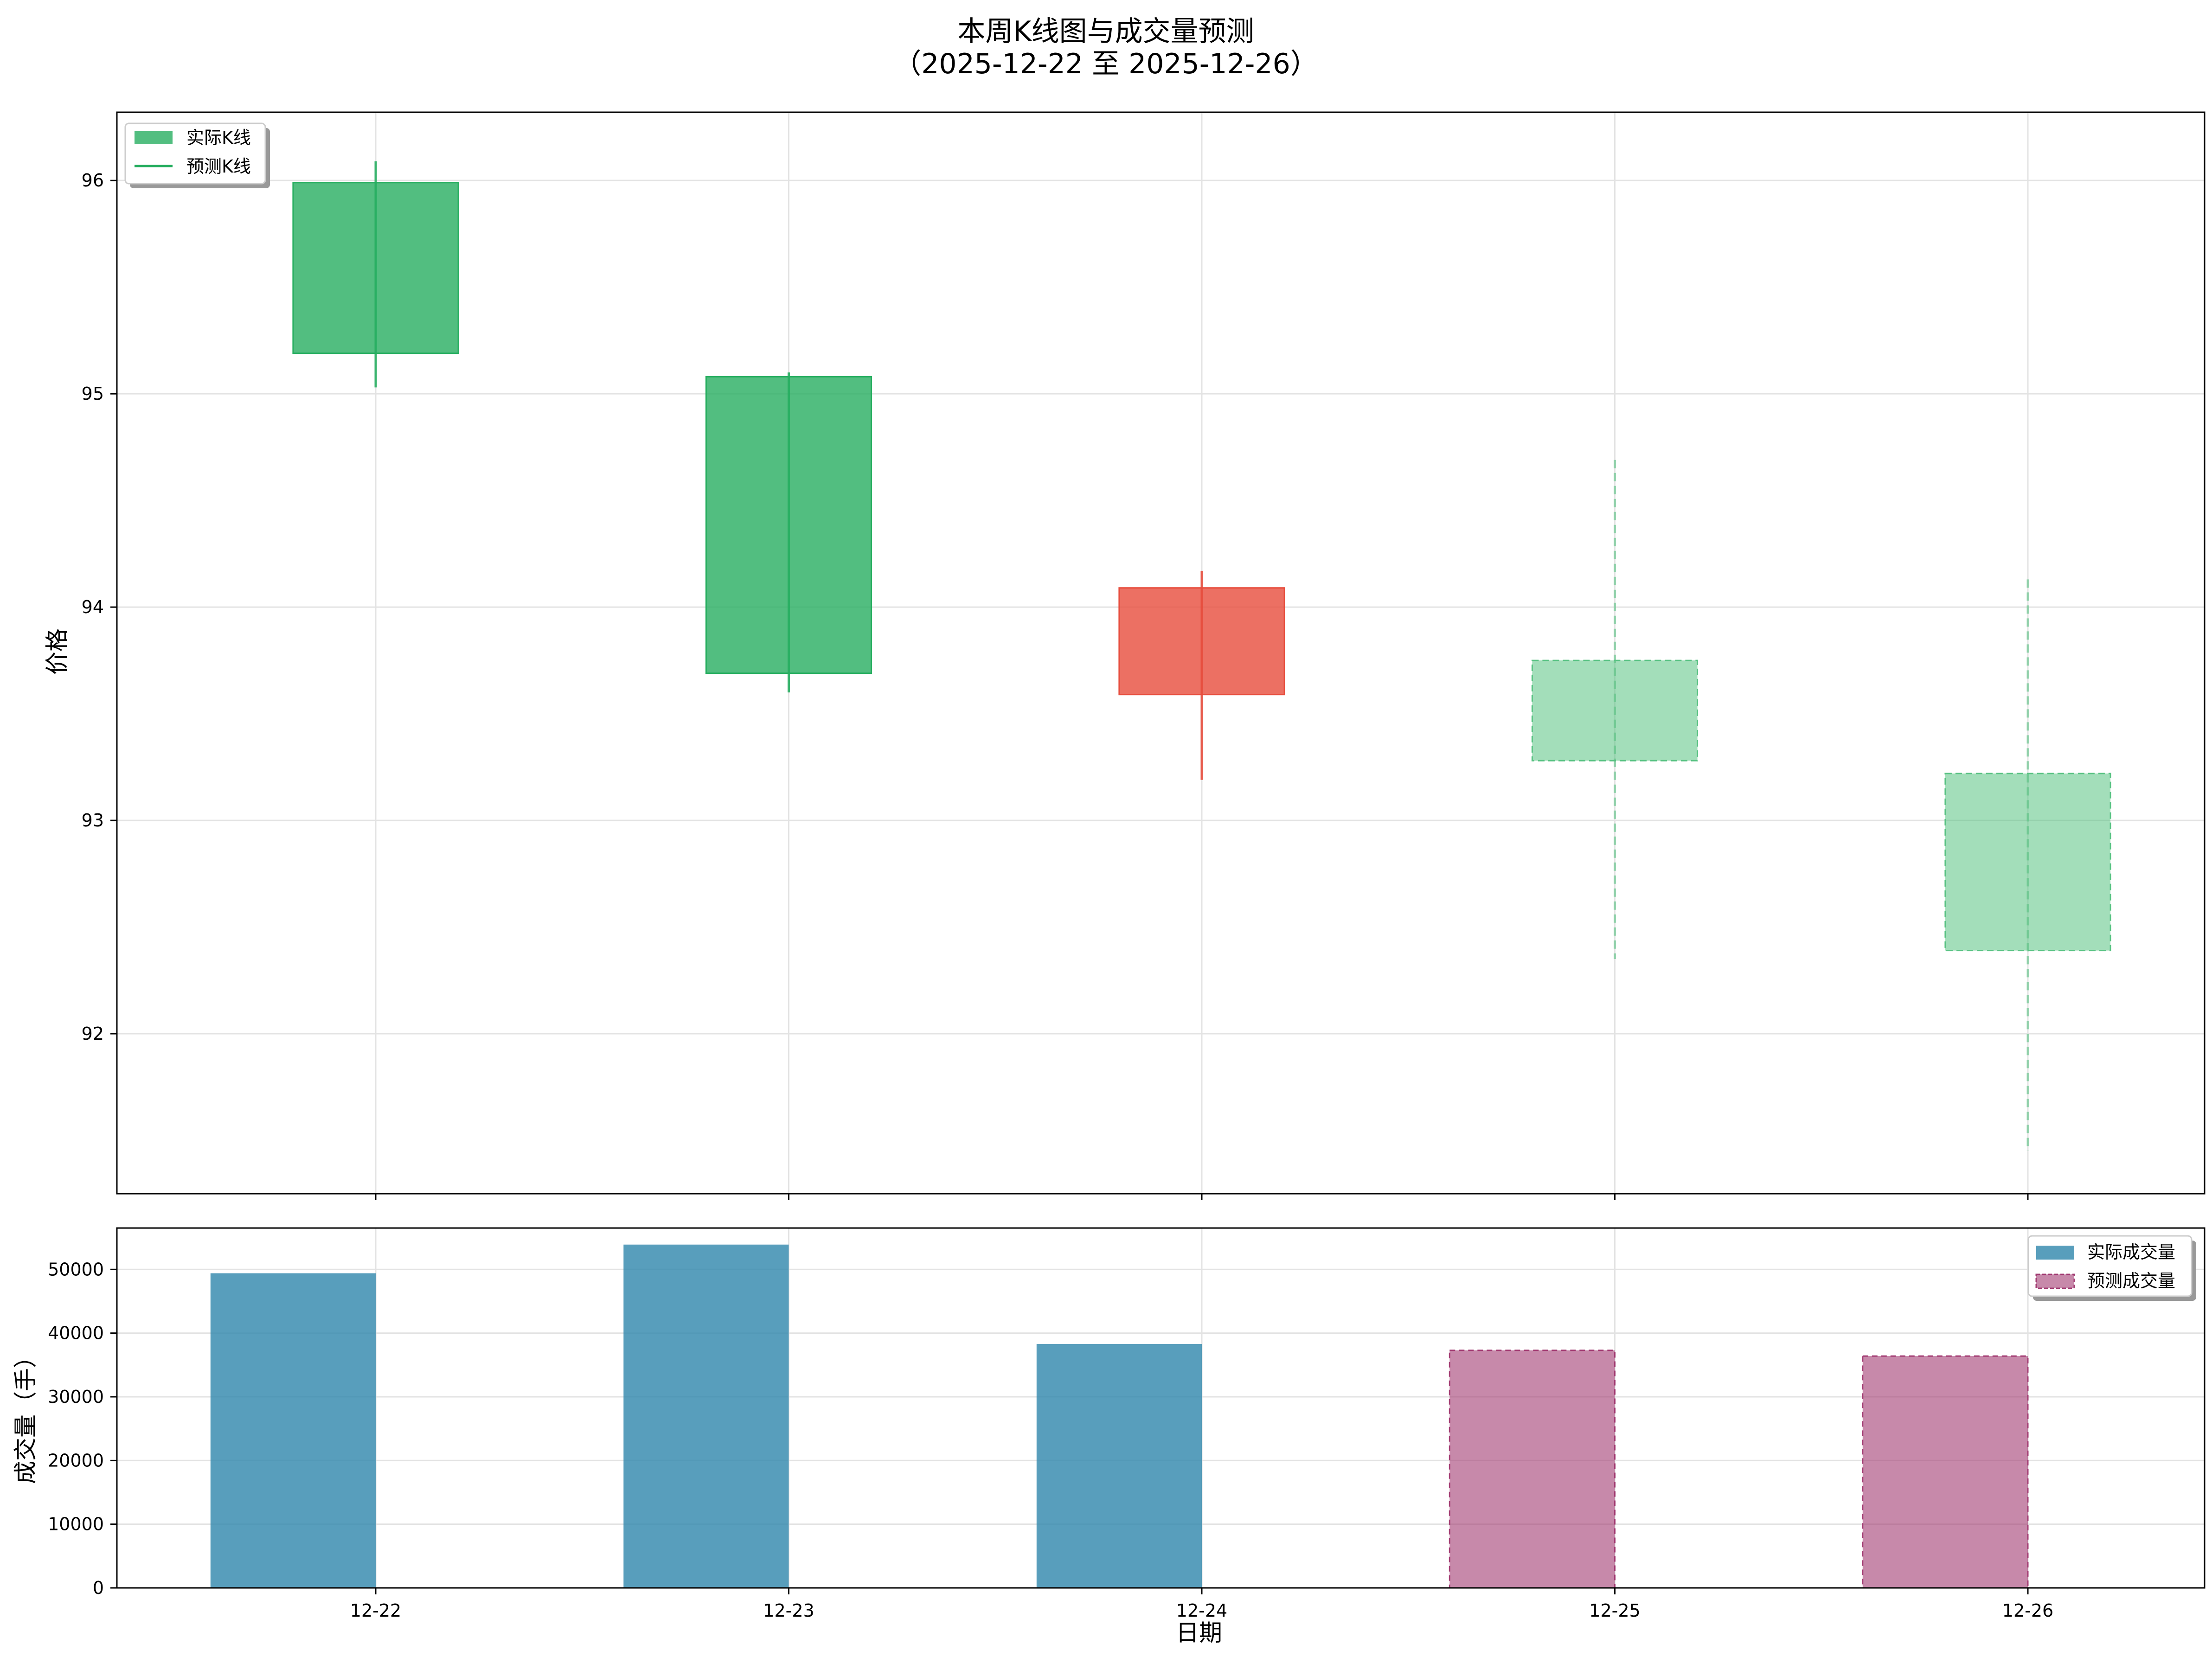 This screenshot has height=1657, width=2212. Describe the element at coordinates (93, 1034) in the screenshot. I see `price-tick-label: 92` at that location.